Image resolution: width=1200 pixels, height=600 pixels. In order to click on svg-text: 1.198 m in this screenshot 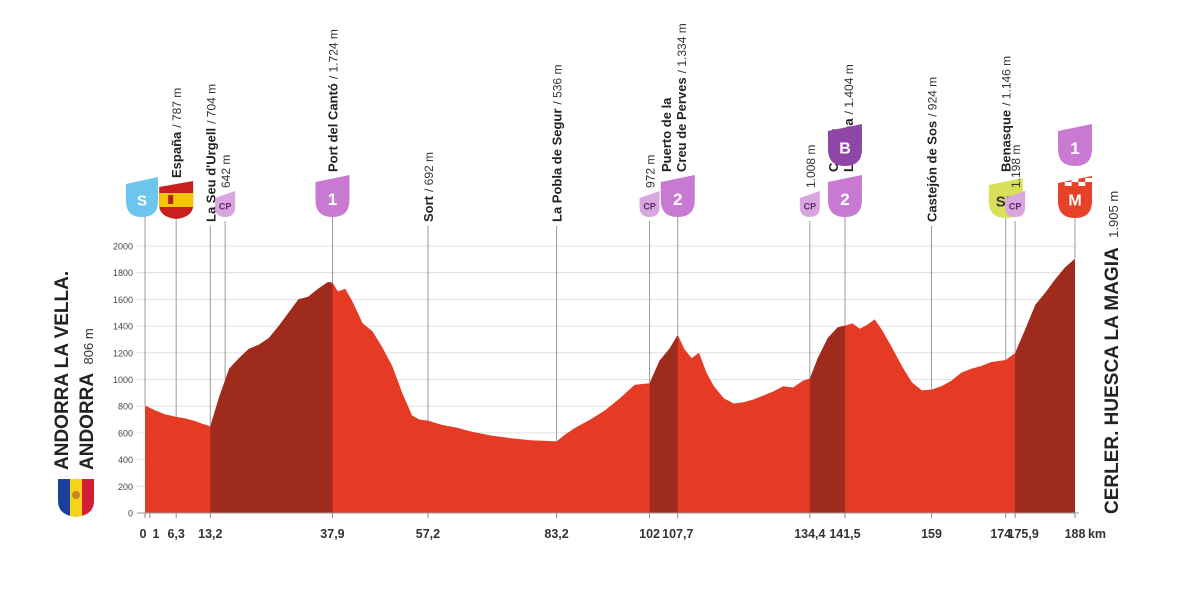, I will do `click(1016, 166)`.